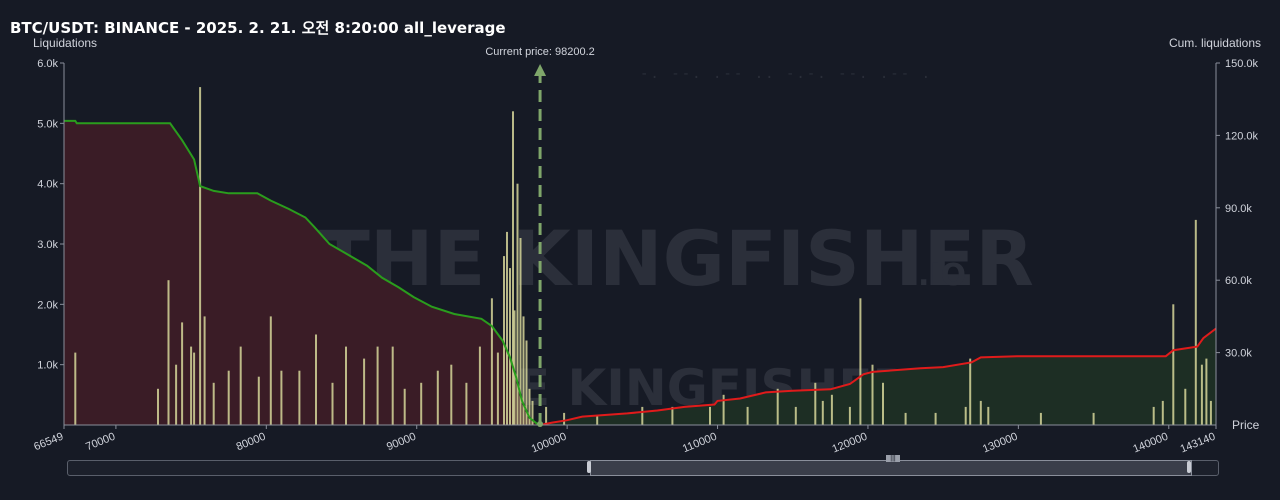  I want to click on y-tick-label: 5.0k, so click(47, 124).